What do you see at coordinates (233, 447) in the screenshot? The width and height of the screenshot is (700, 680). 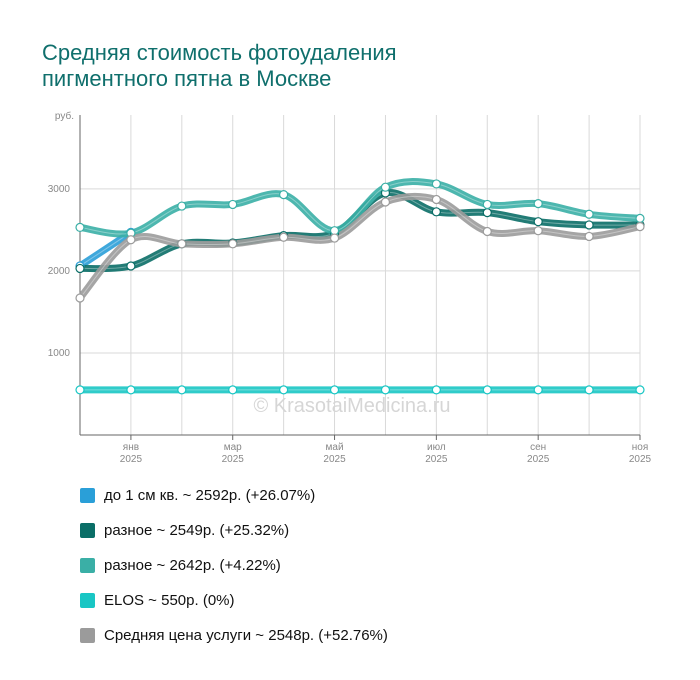 I see `x-tick-label-month: мар` at bounding box center [233, 447].